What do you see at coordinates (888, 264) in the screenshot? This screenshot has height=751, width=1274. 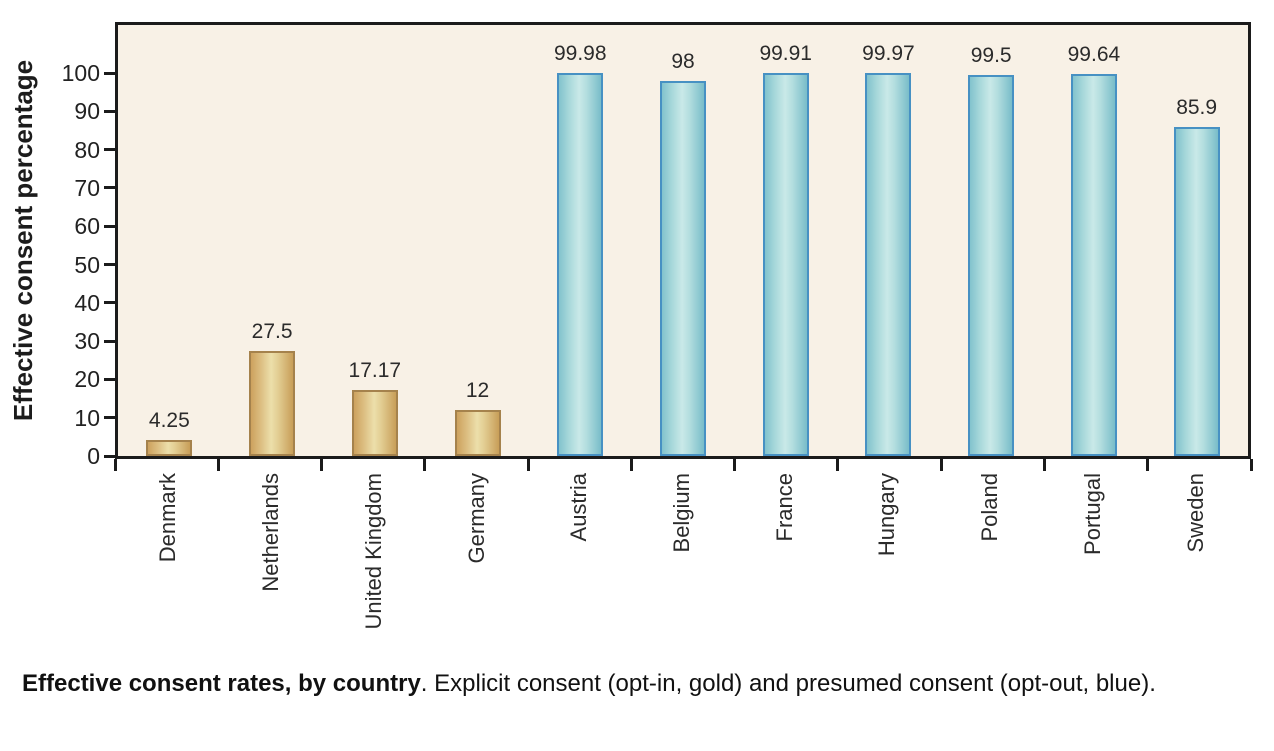 I see `bar-hungary` at bounding box center [888, 264].